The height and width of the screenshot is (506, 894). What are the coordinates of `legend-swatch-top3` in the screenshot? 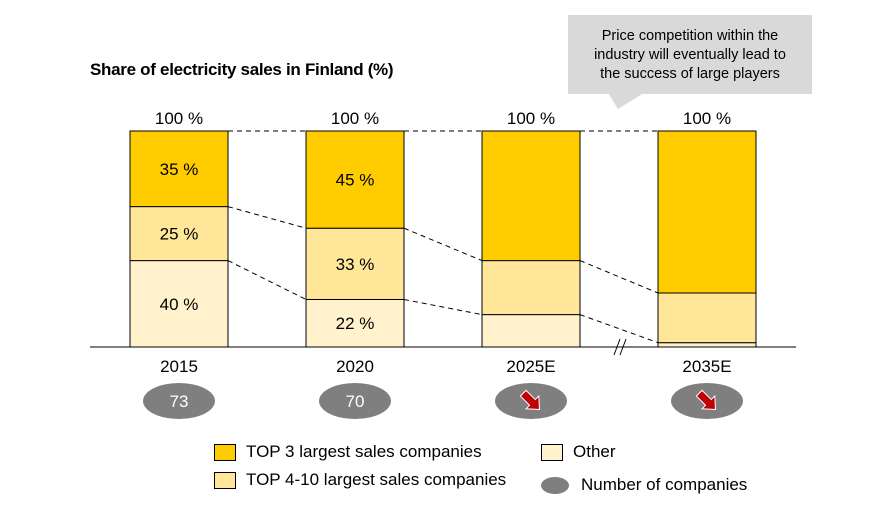 It's located at (225, 452).